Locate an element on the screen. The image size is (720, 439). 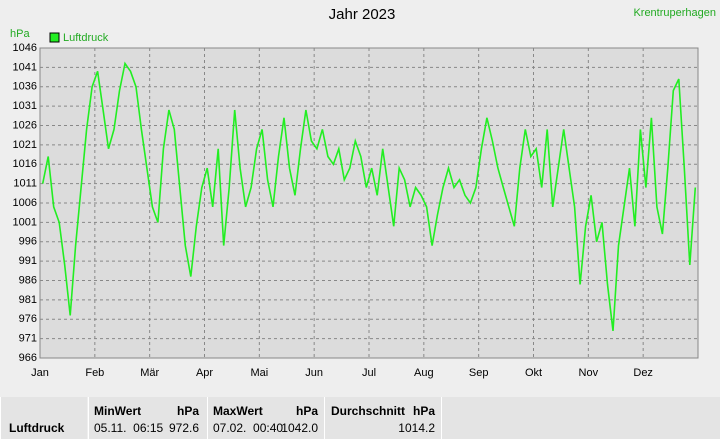
x-tick-label: Nov is located at coordinates (589, 373).